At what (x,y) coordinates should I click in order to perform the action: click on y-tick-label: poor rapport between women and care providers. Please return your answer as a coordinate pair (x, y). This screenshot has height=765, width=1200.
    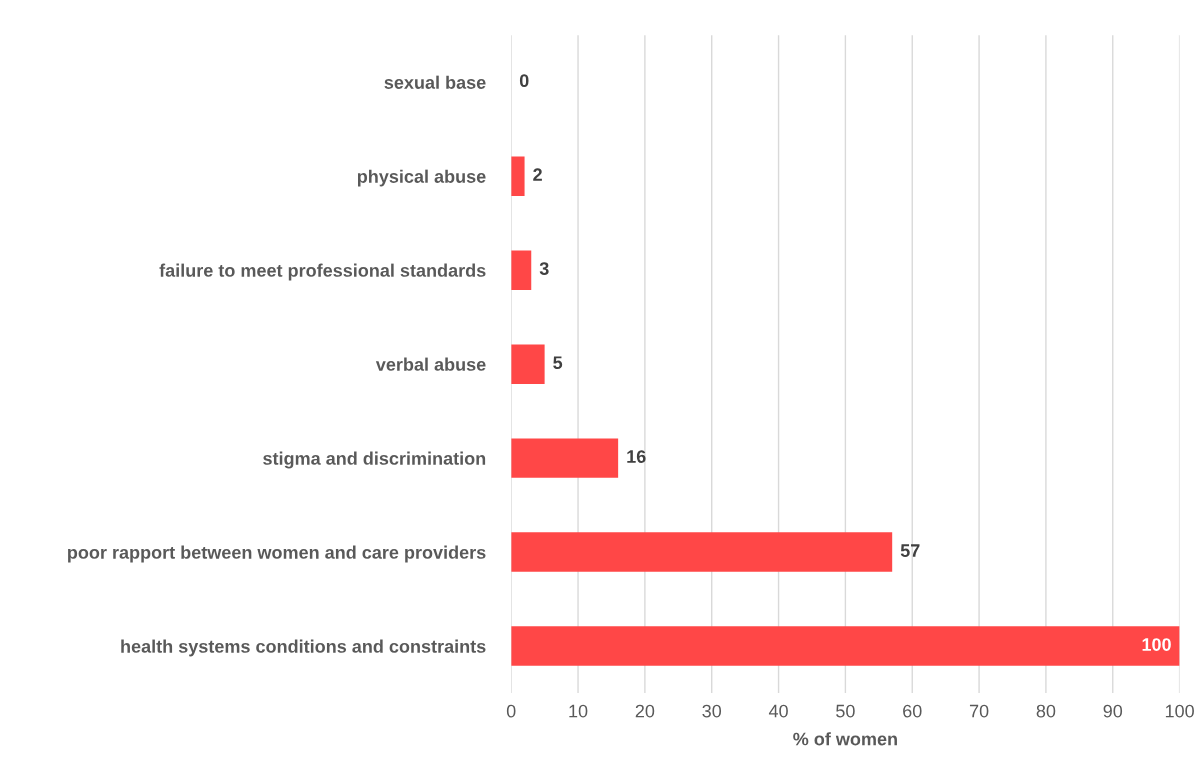
    Looking at the image, I should click on (277, 554).